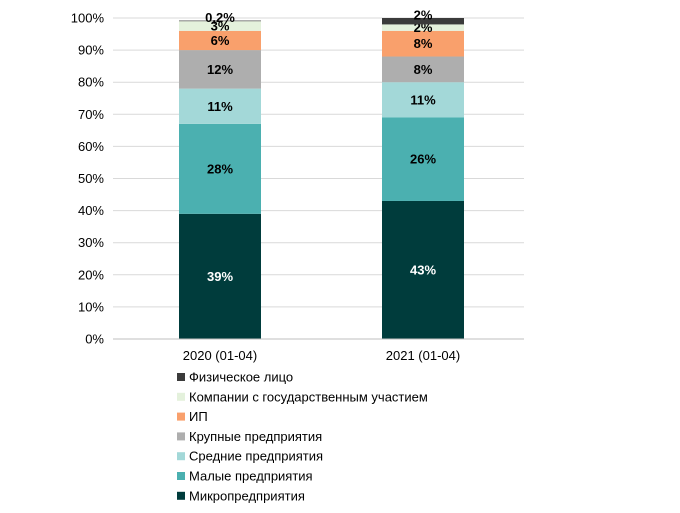  Describe the element at coordinates (91, 82) in the screenshot. I see `y-tick-label: 80%` at that location.